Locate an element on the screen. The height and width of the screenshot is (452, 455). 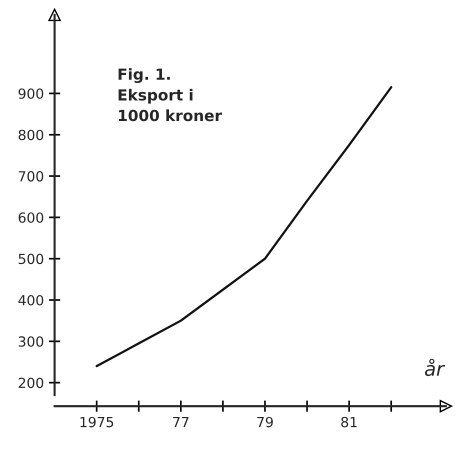
y-tick-label: 200 is located at coordinates (31, 383).